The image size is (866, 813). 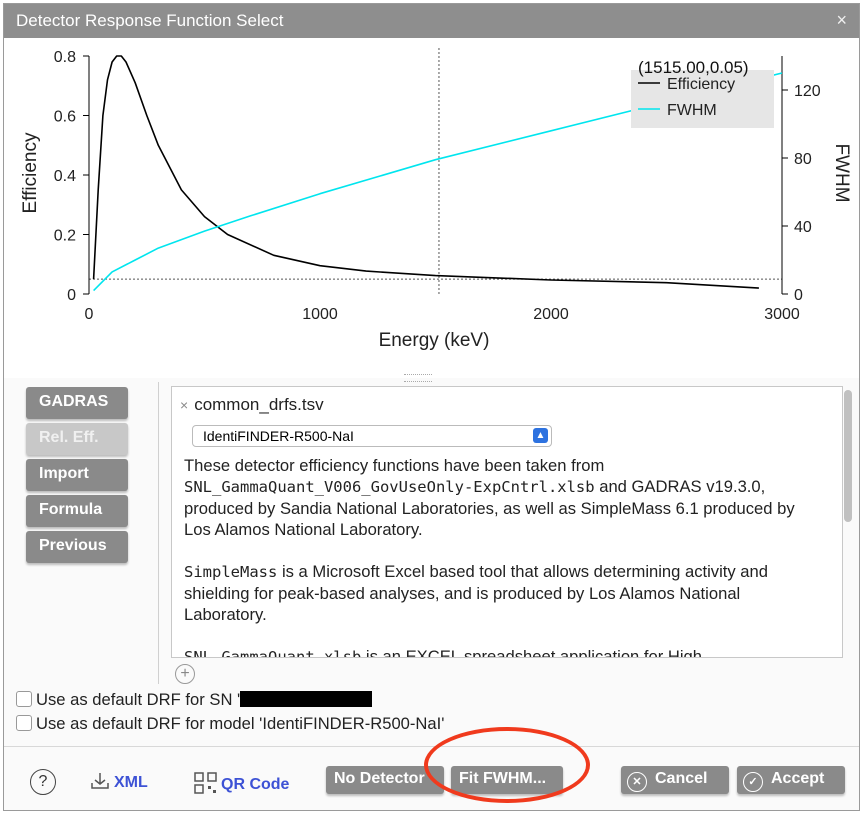 What do you see at coordinates (540, 435) in the screenshot?
I see `select-chevron-icon: ▲︎` at bounding box center [540, 435].